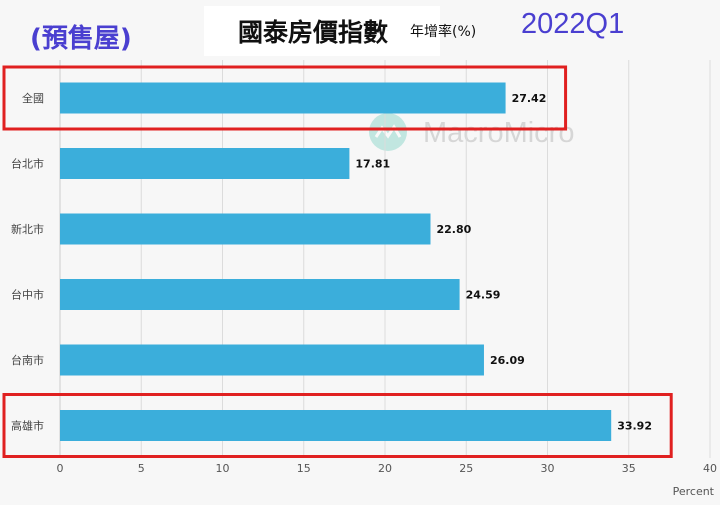 The width and height of the screenshot is (720, 505). Describe the element at coordinates (60, 468) in the screenshot. I see `x-tick-label: 0` at that location.